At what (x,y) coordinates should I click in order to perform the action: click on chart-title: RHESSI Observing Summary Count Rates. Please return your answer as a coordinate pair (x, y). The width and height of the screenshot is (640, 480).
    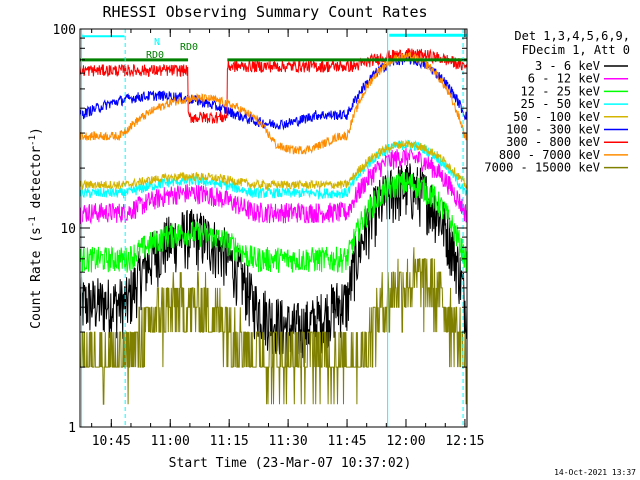
    Looking at the image, I should click on (264, 12).